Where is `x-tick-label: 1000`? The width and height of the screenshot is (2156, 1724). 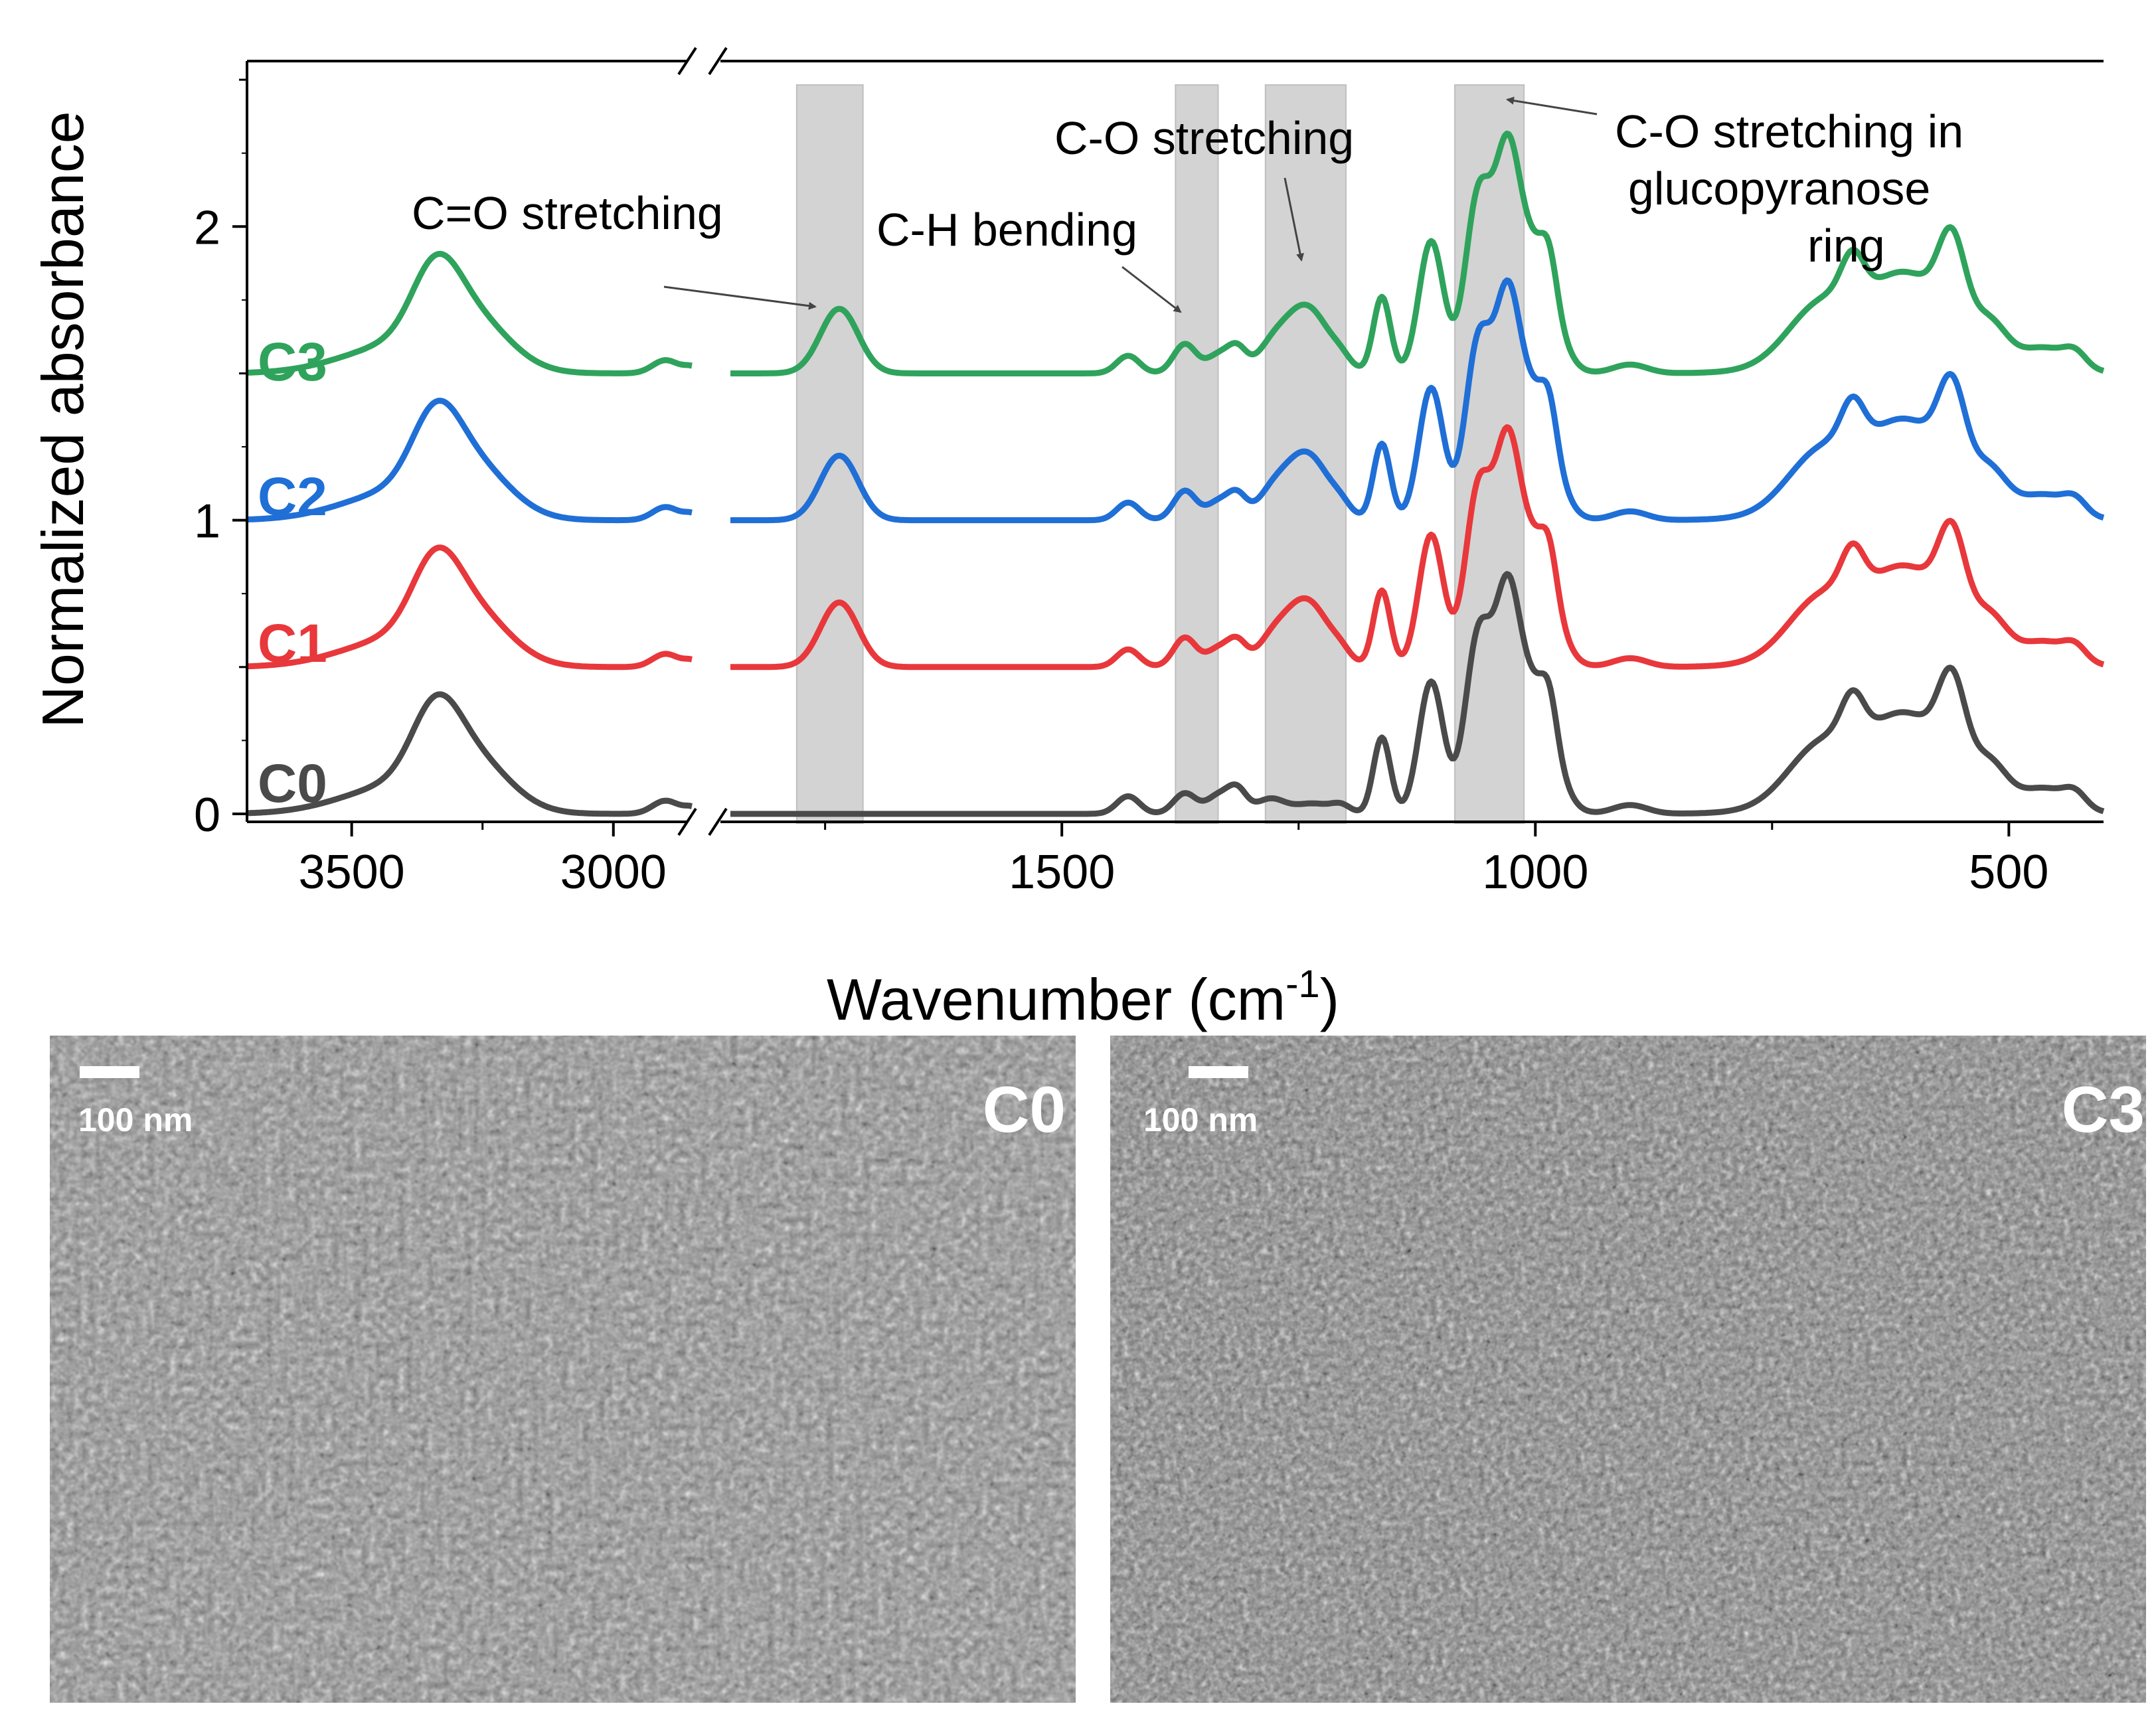 x-tick-label: 1000 is located at coordinates (1535, 872).